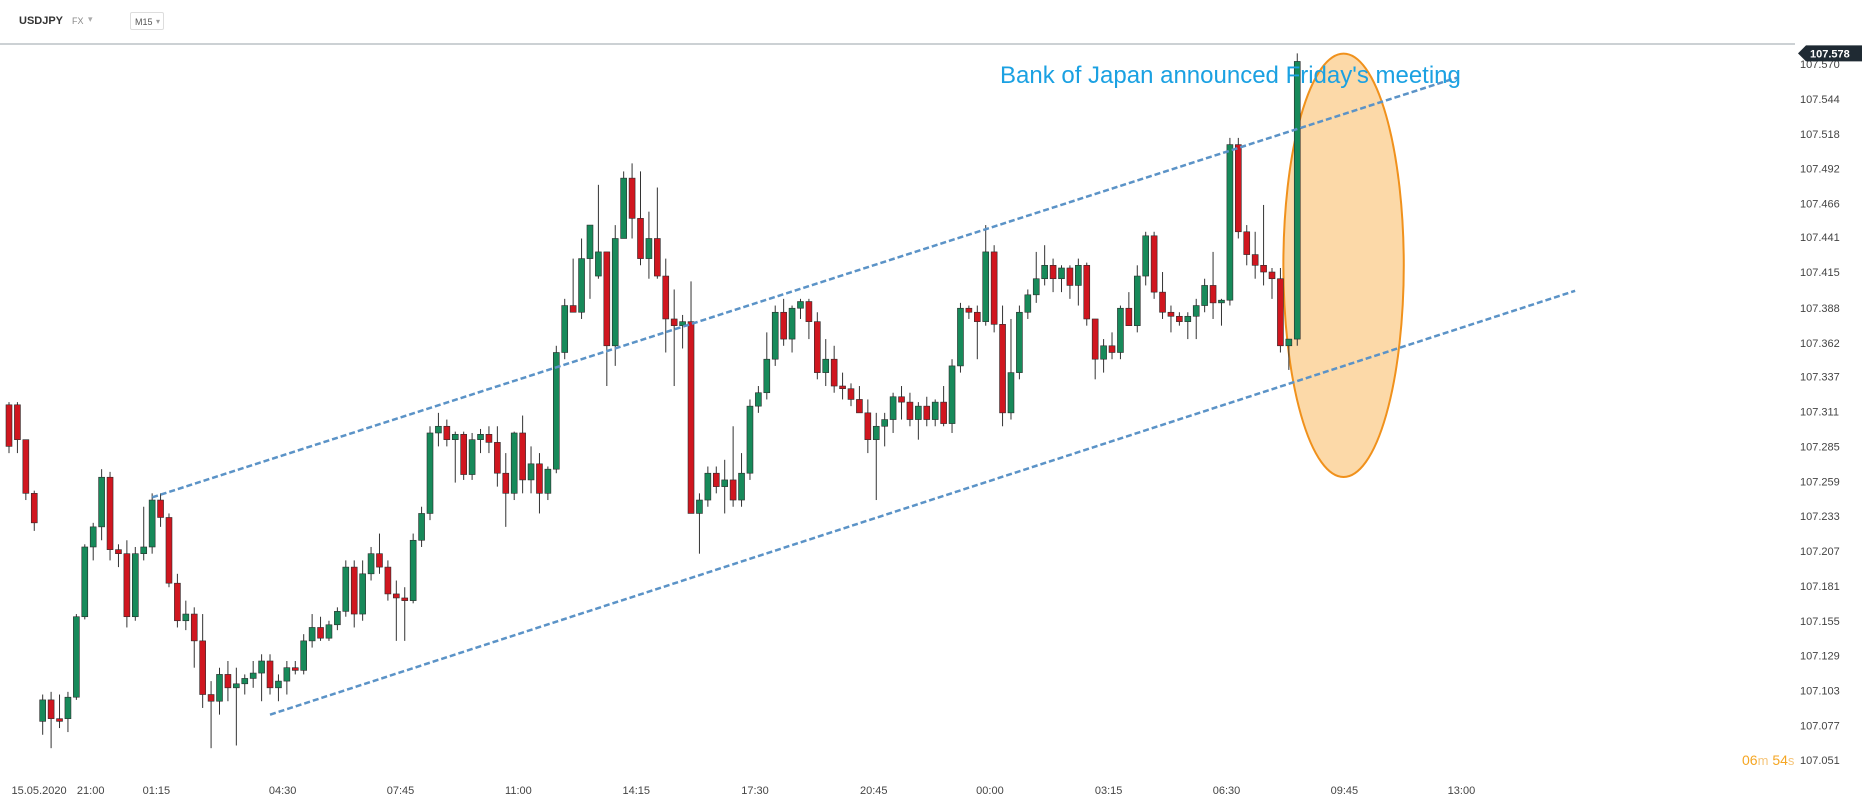  I want to click on market-caret-icon: ▾, so click(90, 19).